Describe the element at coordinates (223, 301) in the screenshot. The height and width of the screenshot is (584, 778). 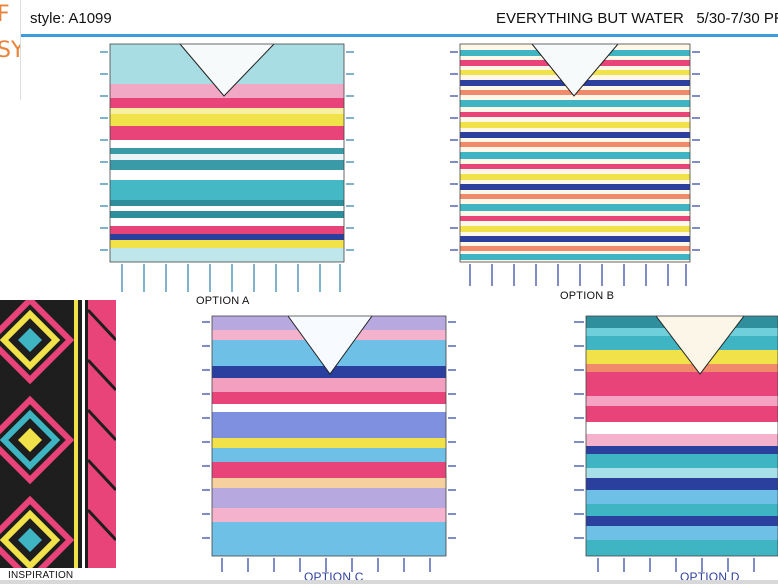
I see `option-a-label: OPTION A` at that location.